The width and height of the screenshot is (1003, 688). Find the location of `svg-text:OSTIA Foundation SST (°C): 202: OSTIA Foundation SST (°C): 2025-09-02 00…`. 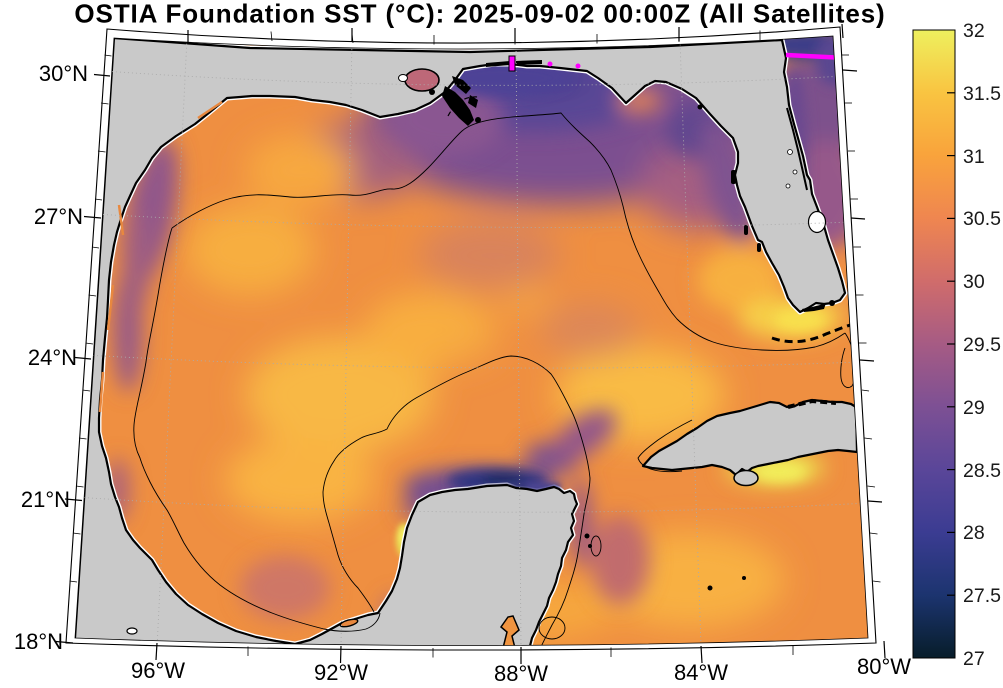

svg-text:OSTIA Foundation SST (°C): 202: OSTIA Foundation SST (°C): 2025-09-02 00… is located at coordinates (479, 14).